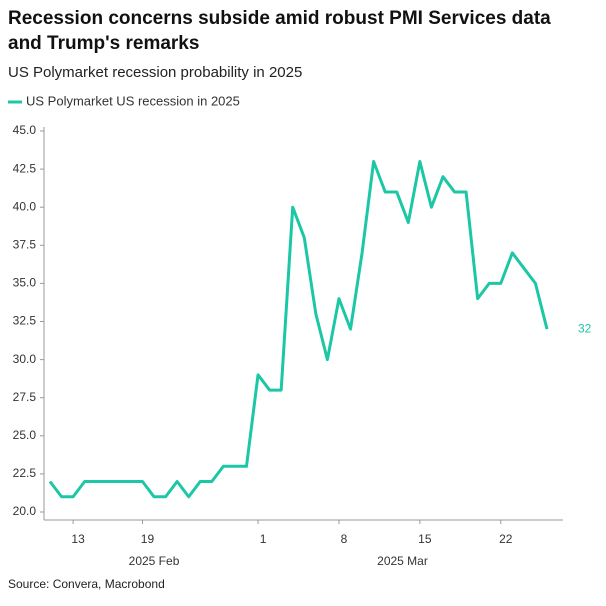  I want to click on x-tick-label: 8, so click(344, 539).